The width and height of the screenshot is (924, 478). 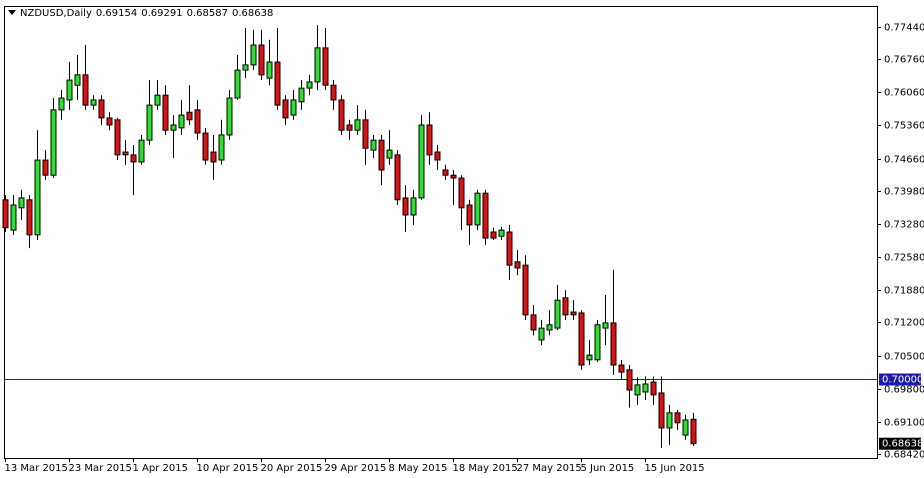 What do you see at coordinates (12, 12) in the screenshot?
I see `menu-triangle` at bounding box center [12, 12].